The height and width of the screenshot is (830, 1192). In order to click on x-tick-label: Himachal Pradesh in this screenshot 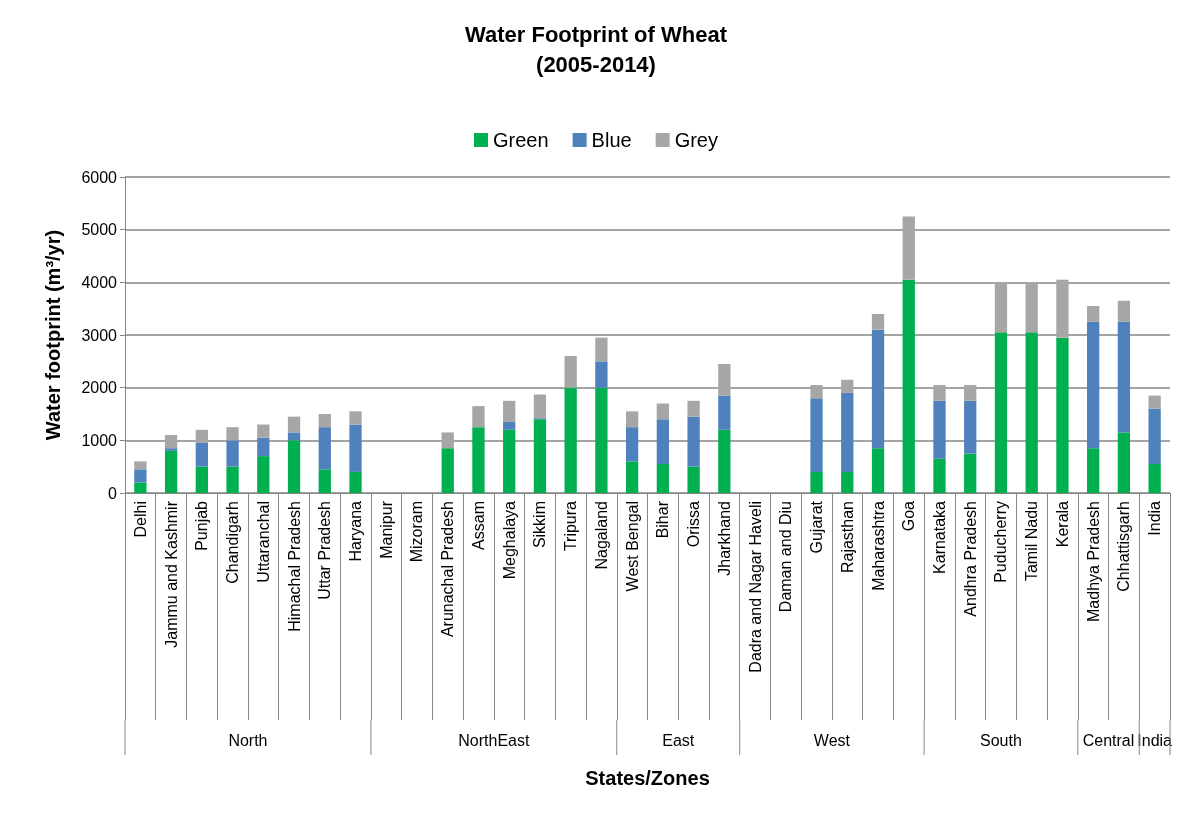, I will do `click(294, 566)`.